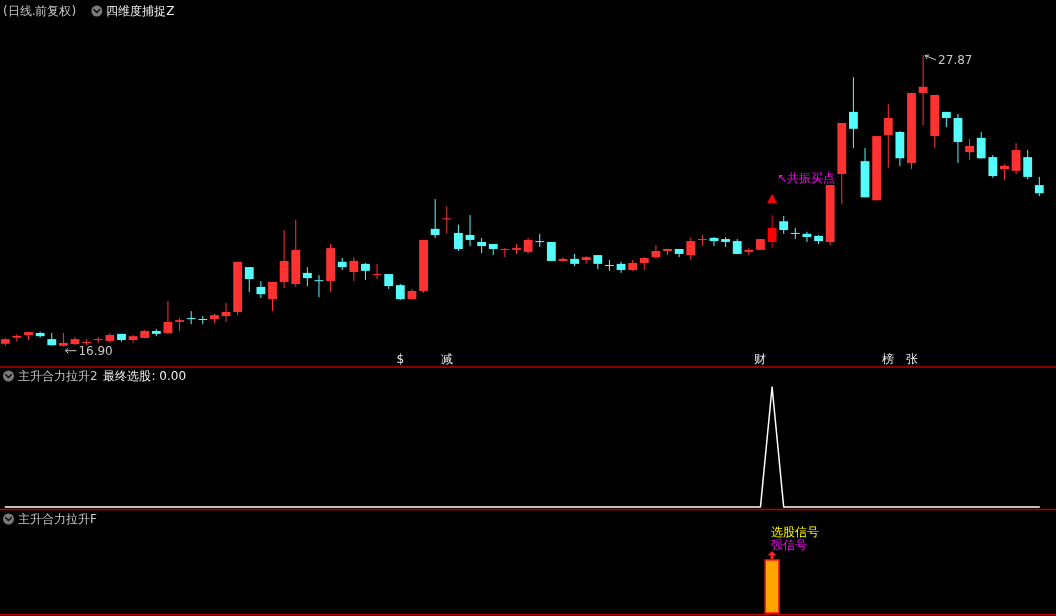 This screenshot has height=616, width=1056. What do you see at coordinates (911, 359) in the screenshot?
I see `text: 张` at bounding box center [911, 359].